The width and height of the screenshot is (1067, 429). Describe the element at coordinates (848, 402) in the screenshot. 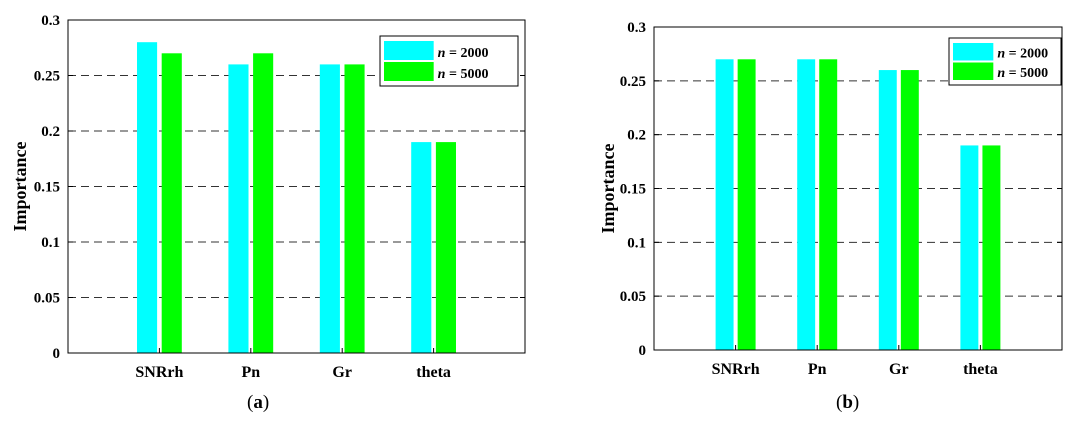

I see `caption-b: (b)` at that location.